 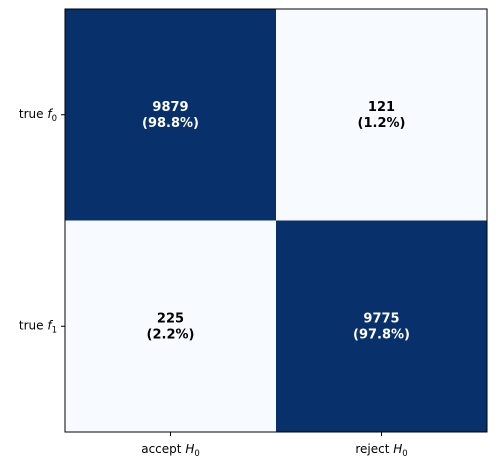 What do you see at coordinates (170, 107) in the screenshot?
I see `cell-count-label: 9879` at bounding box center [170, 107].